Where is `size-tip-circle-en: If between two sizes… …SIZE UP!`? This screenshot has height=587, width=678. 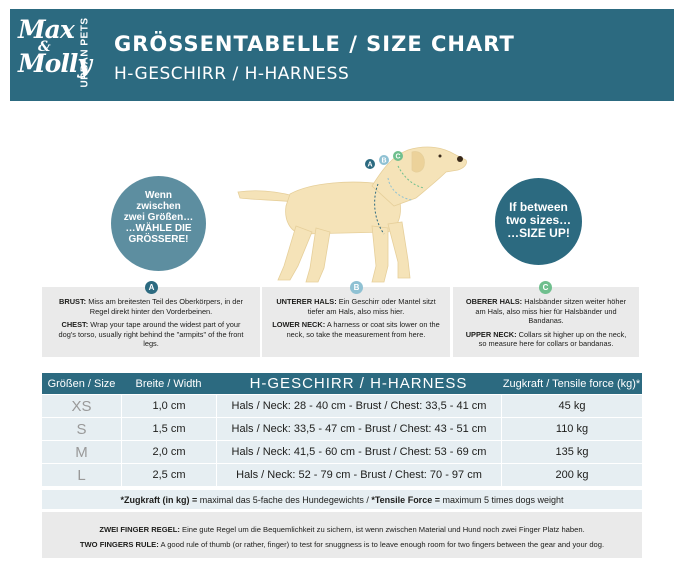 size-tip-circle-en: If between two sizes… …SIZE UP! is located at coordinates (538, 221).